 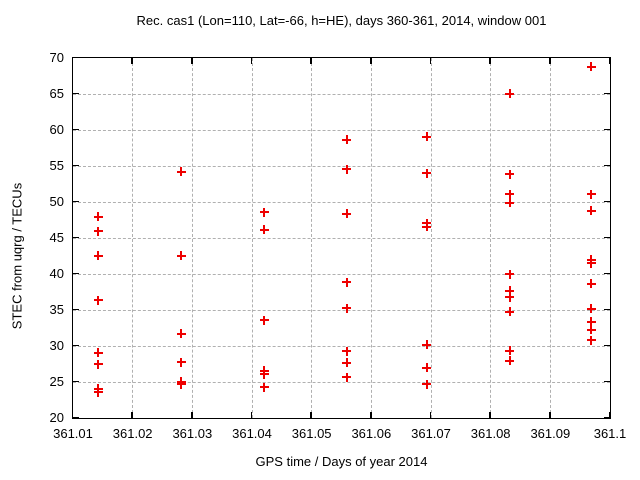 What do you see at coordinates (56, 417) in the screenshot?
I see `y-tick-label: 20` at bounding box center [56, 417].